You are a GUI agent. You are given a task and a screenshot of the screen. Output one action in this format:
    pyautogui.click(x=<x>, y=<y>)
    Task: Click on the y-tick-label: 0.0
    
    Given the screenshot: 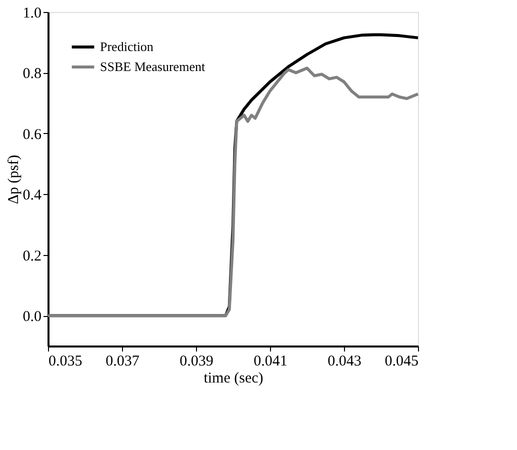 What is the action you would take?
    pyautogui.click(x=32, y=317)
    